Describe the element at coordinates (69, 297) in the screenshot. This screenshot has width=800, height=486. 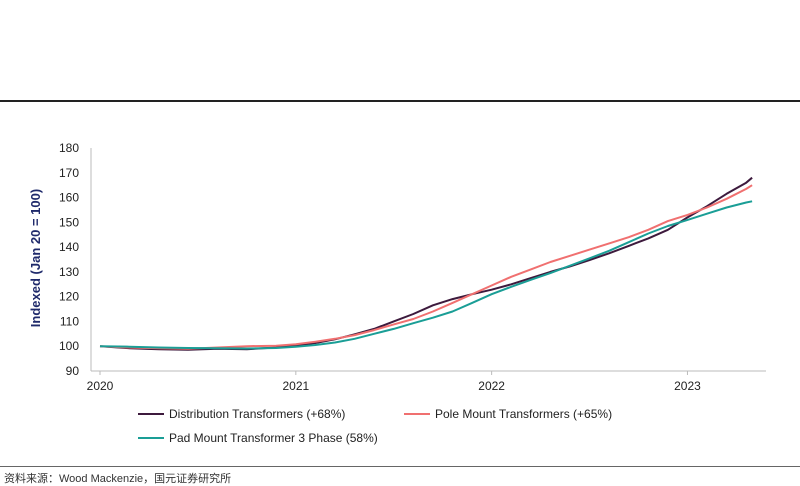
I see `y-tick-label: 120` at that location.